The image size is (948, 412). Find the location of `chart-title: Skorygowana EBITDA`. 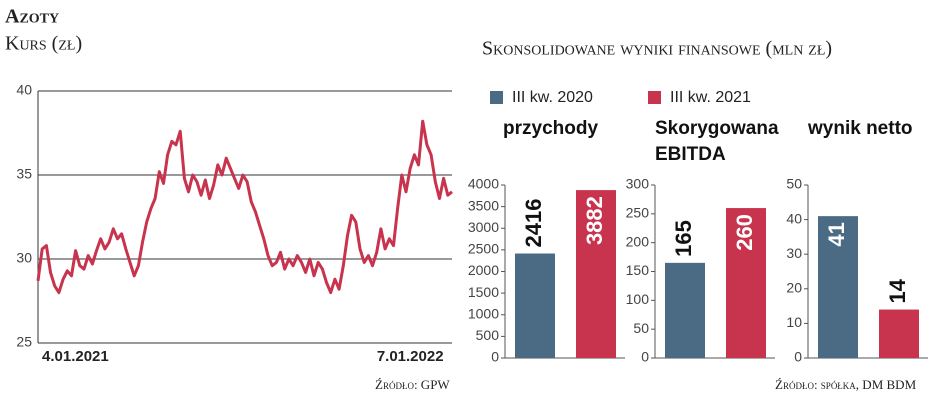

chart-title: Skorygowana EBITDA is located at coordinates (717, 141).